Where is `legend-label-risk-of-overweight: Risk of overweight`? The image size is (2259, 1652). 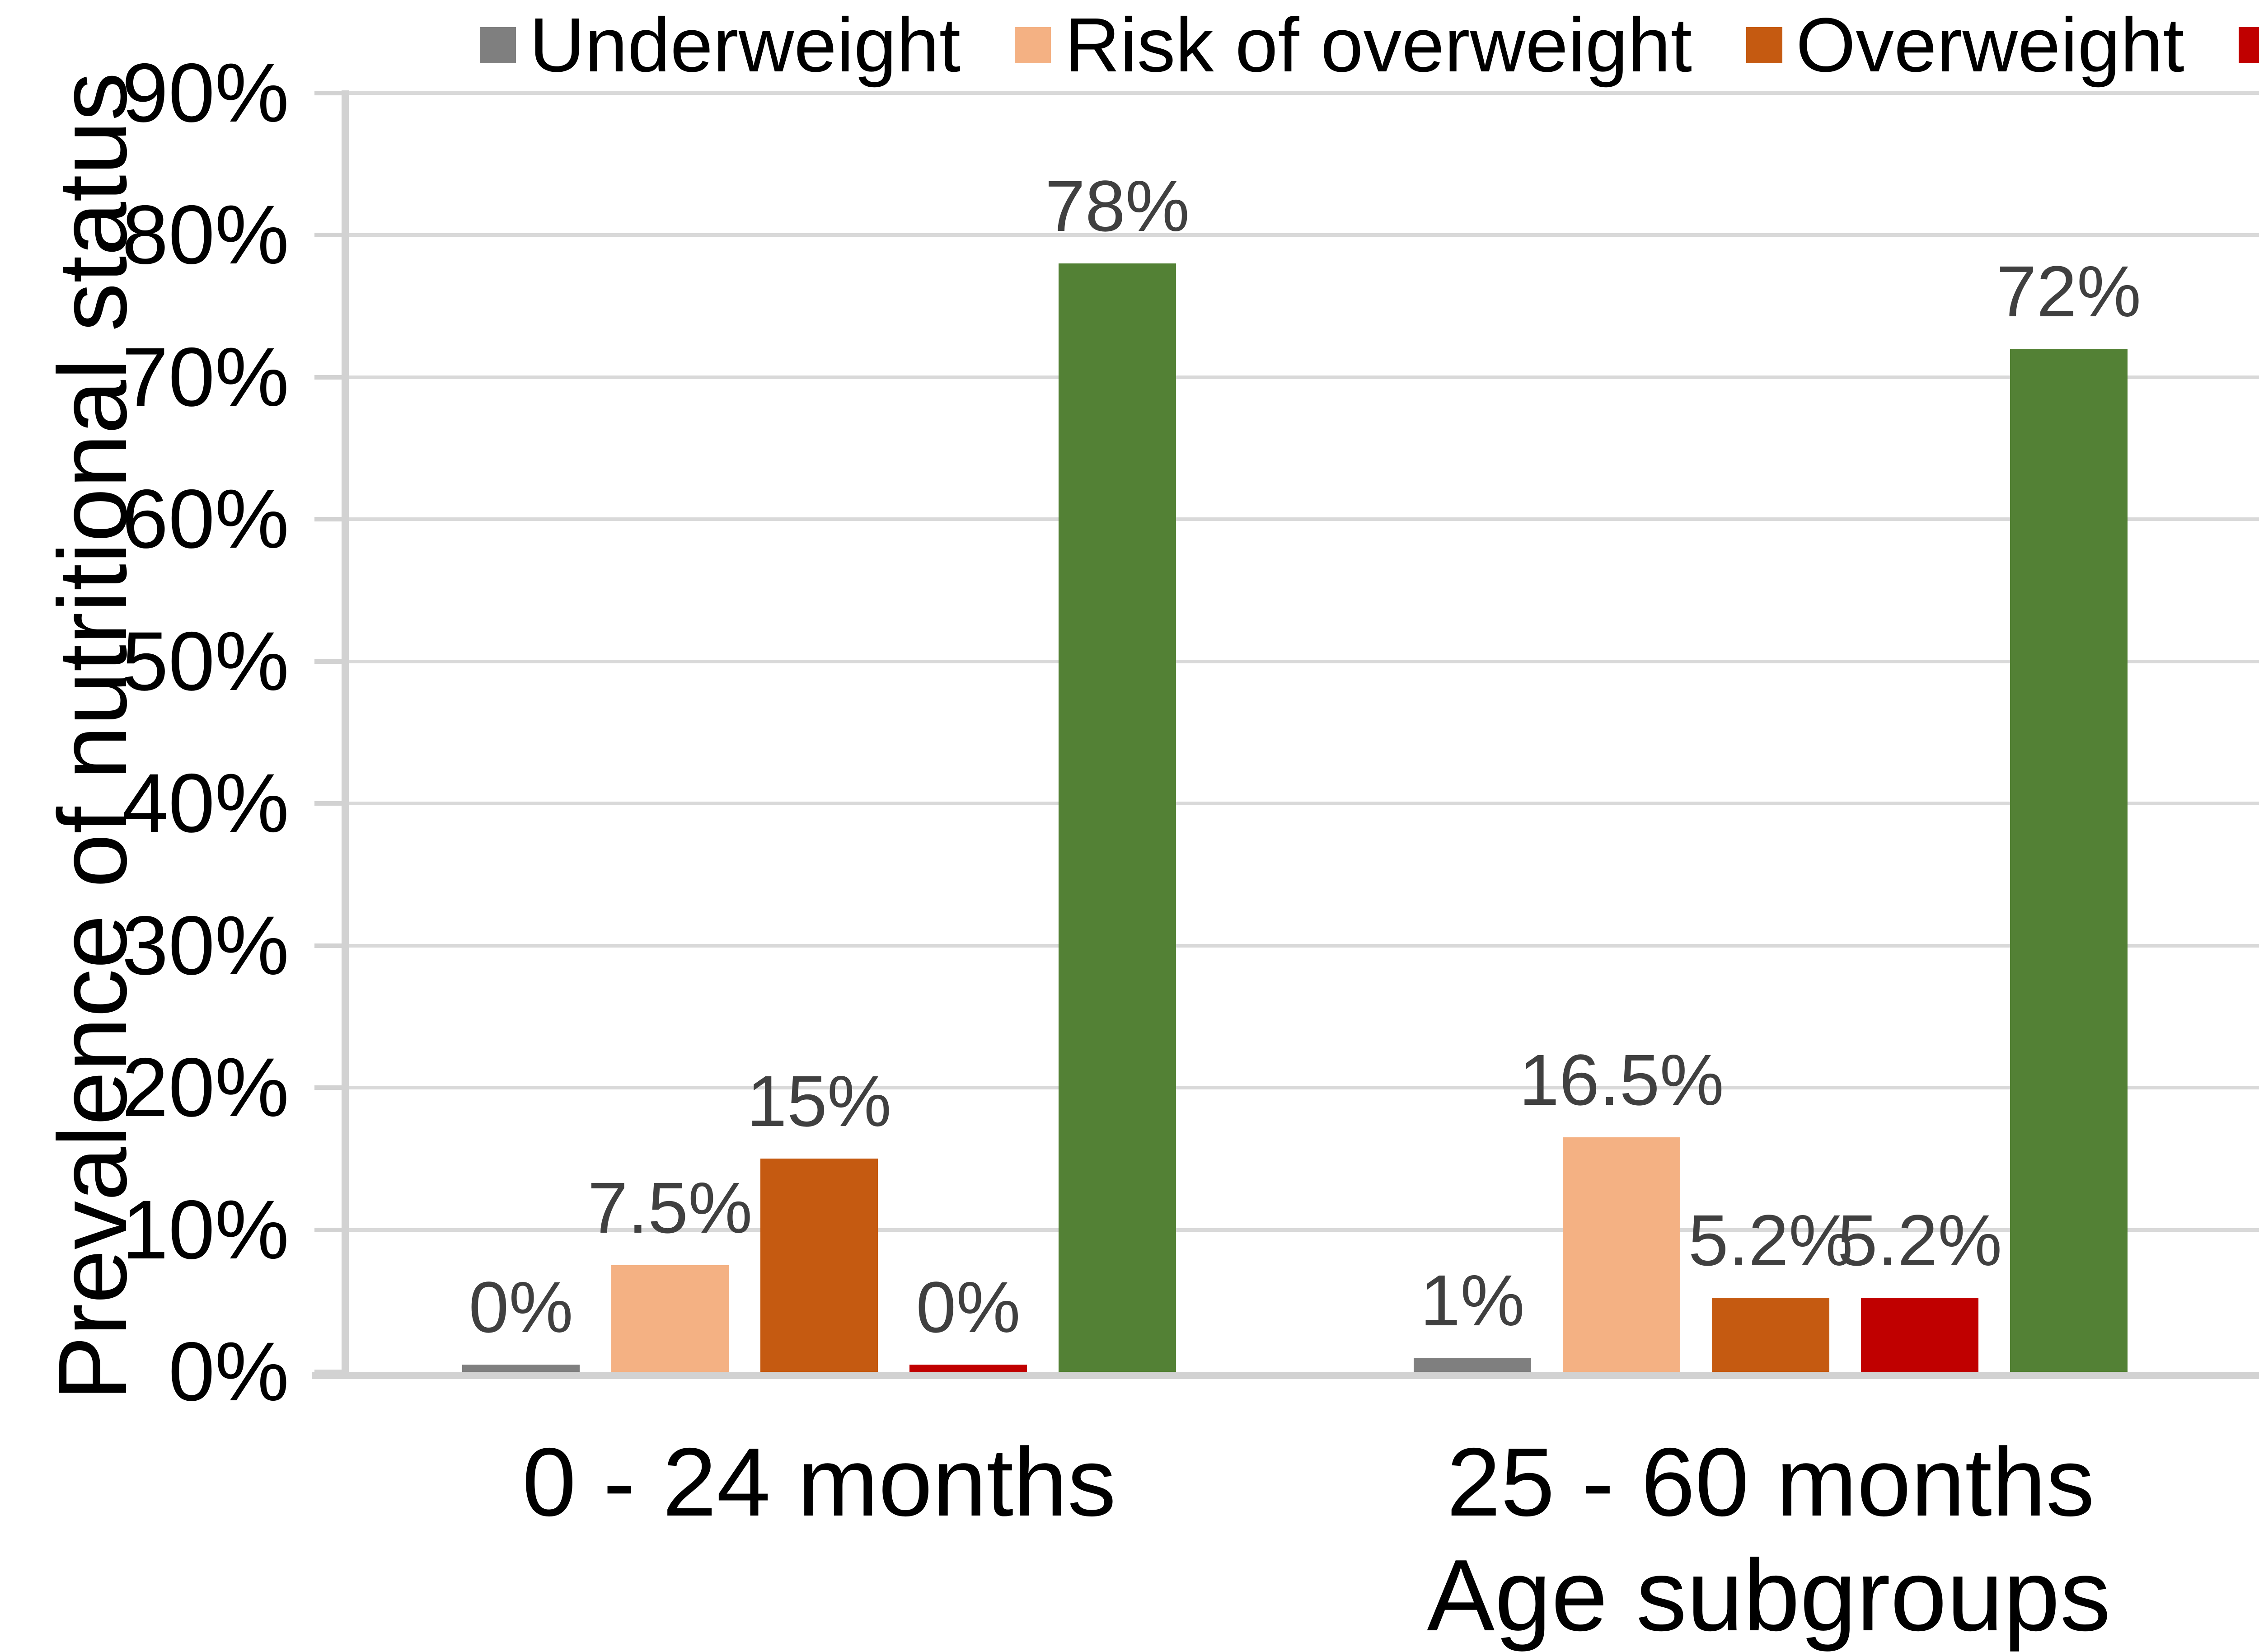 legend-label-risk-of-overweight: Risk of overweight is located at coordinates (1378, 45).